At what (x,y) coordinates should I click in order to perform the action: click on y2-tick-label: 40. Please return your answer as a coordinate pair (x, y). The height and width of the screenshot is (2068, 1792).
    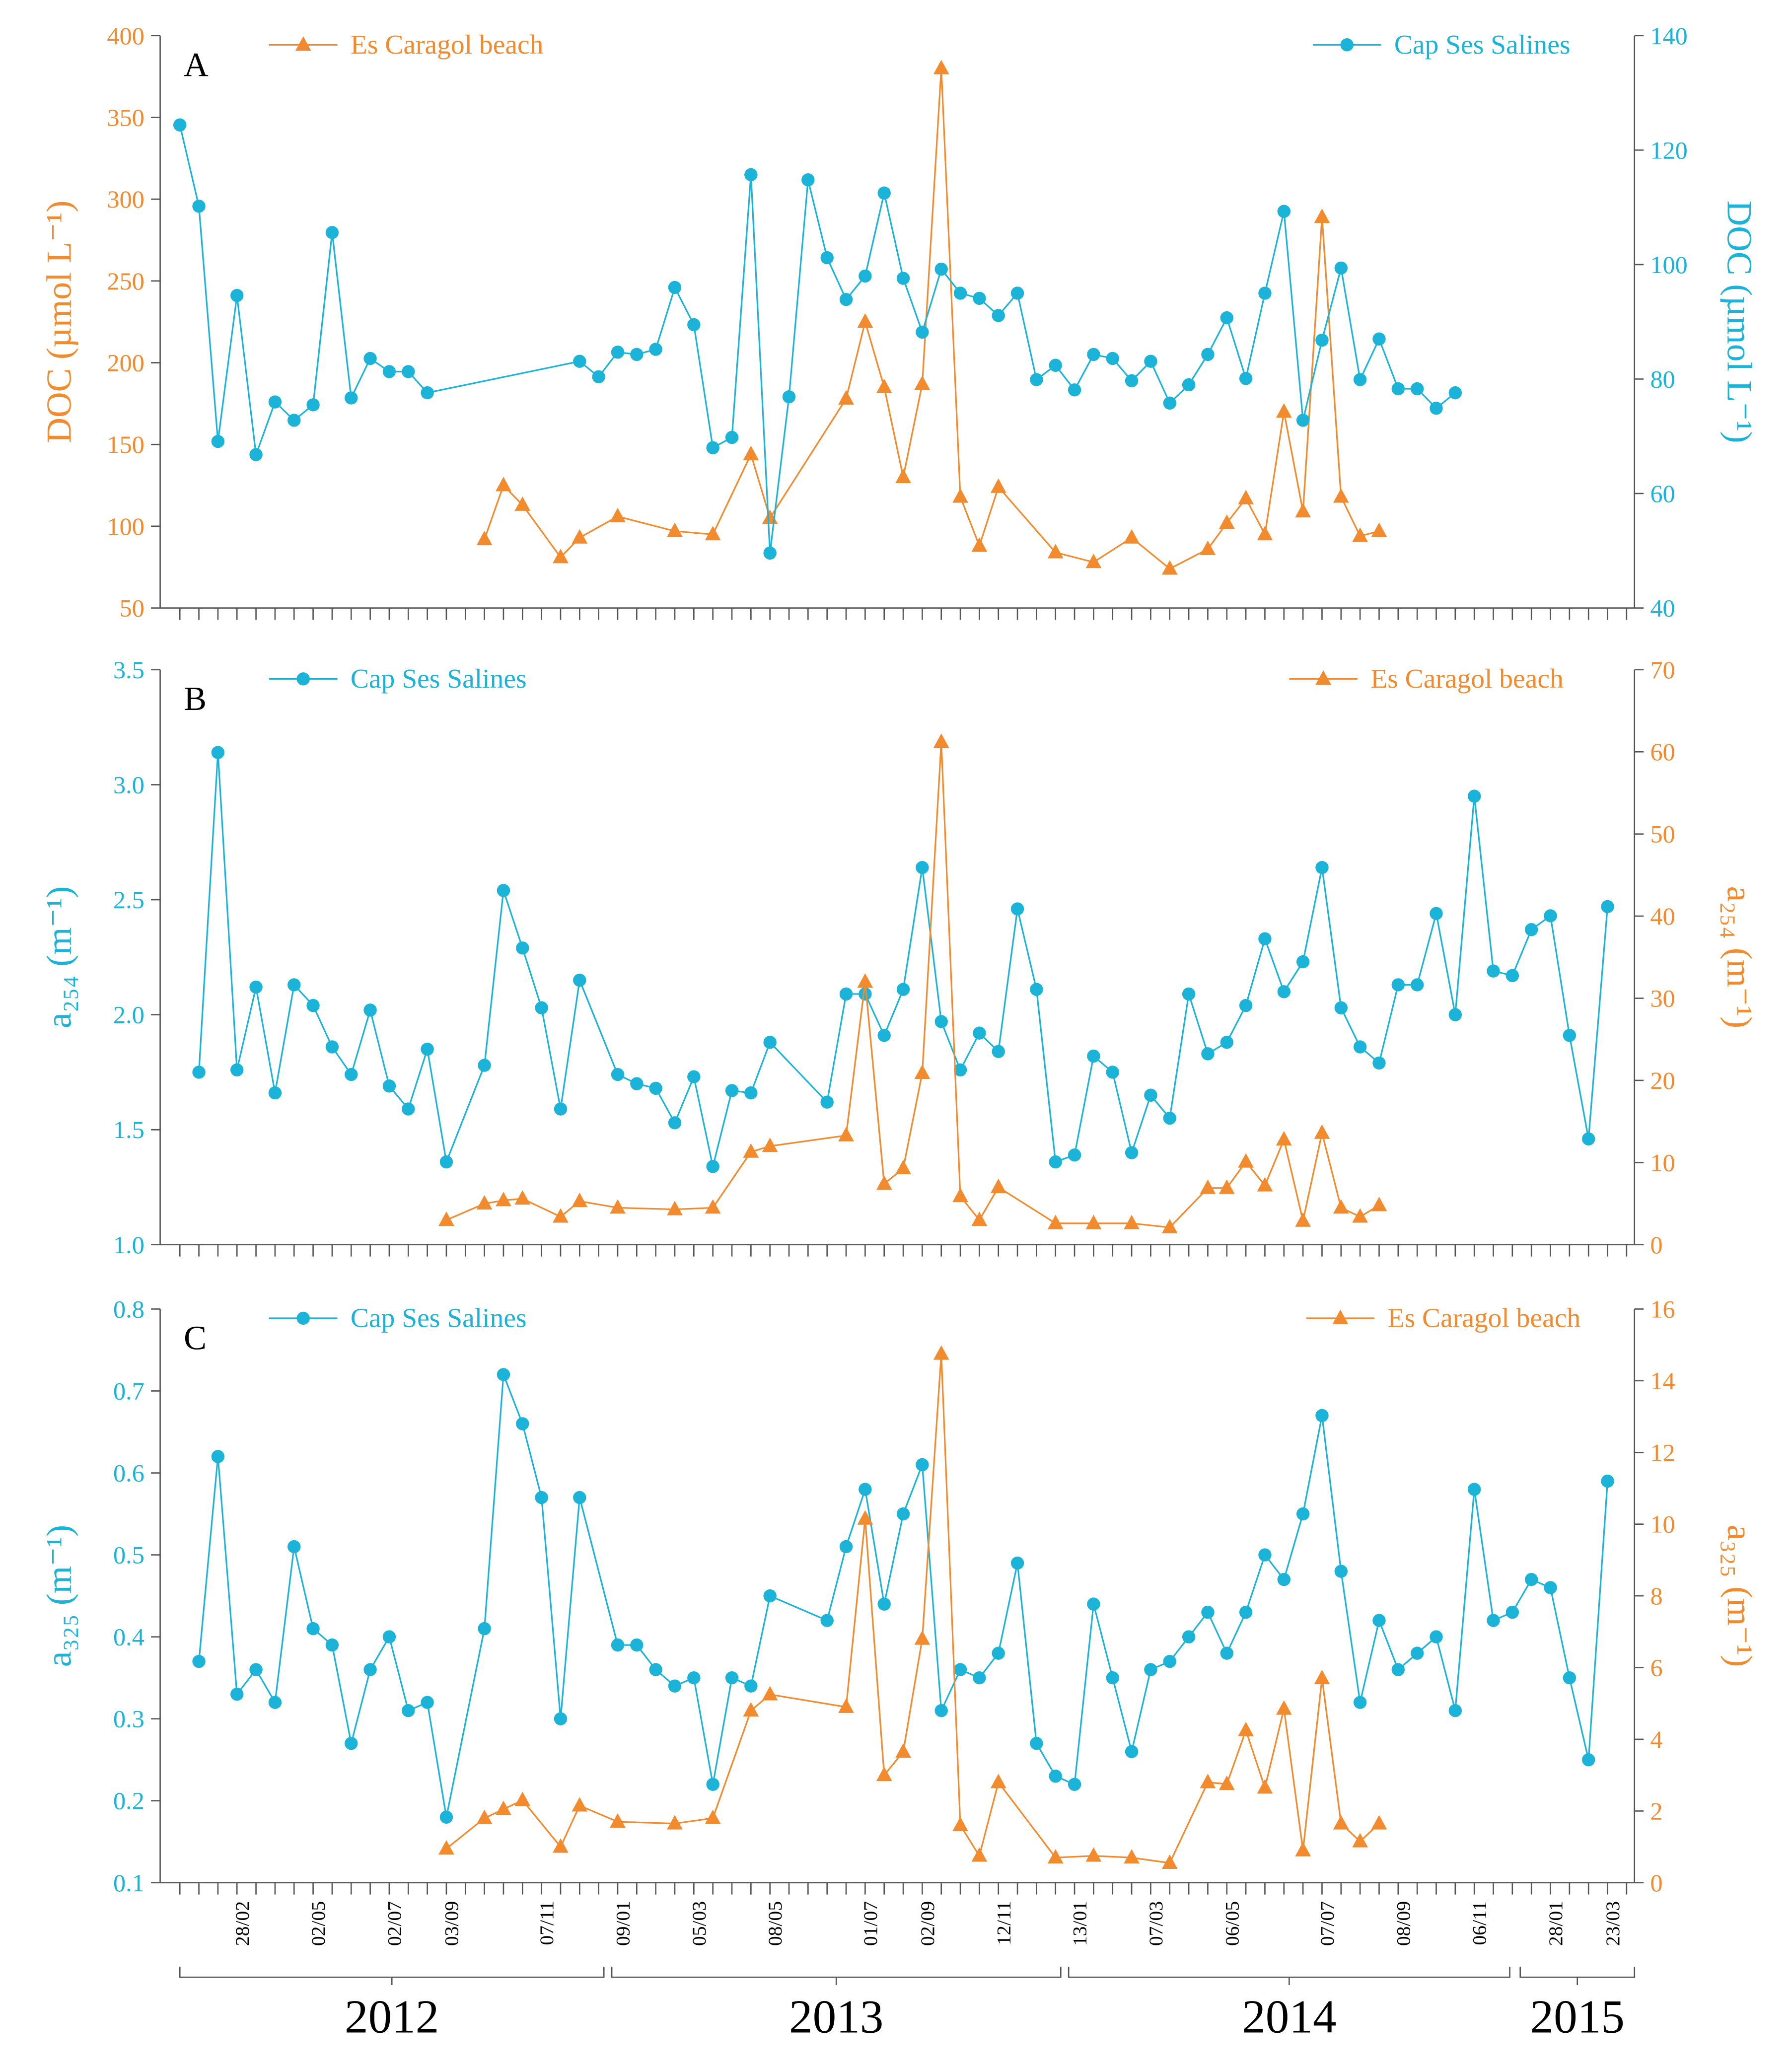
    Looking at the image, I should click on (1662, 608).